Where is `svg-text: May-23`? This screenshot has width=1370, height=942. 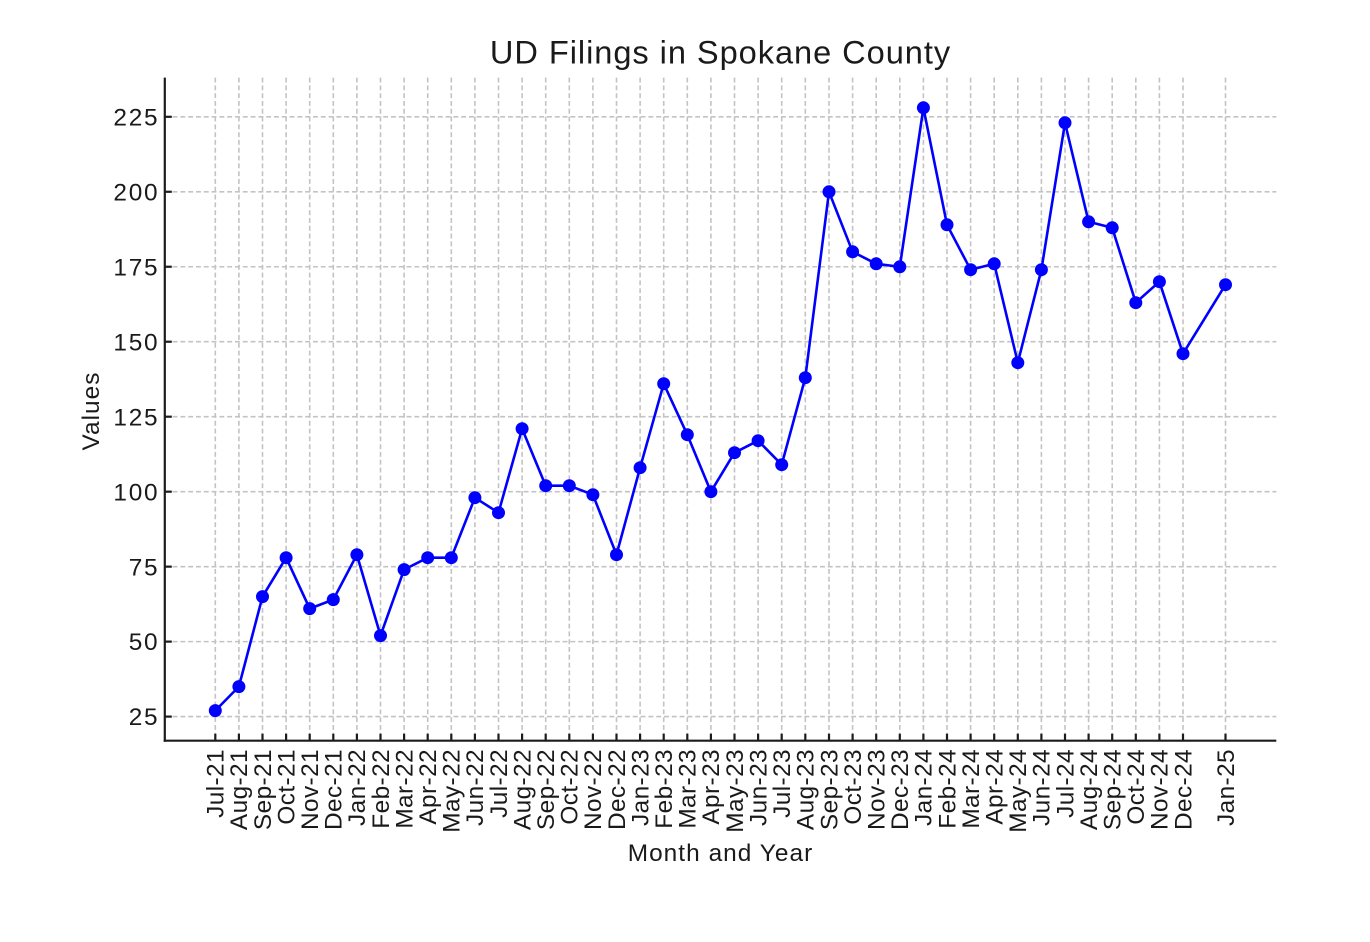 svg-text: May-23 is located at coordinates (735, 791).